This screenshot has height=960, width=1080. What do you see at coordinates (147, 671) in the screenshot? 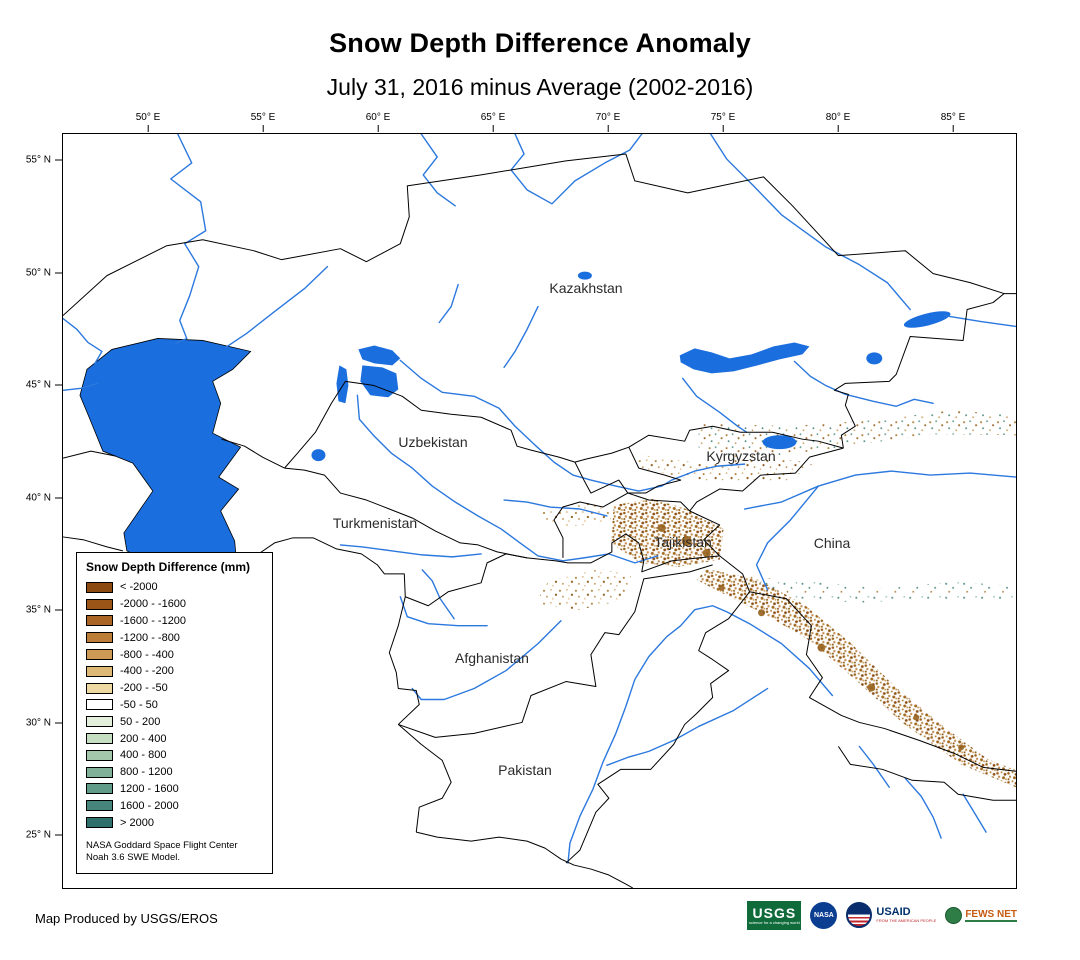
I see `legend-label: -400 - -200` at bounding box center [147, 671].